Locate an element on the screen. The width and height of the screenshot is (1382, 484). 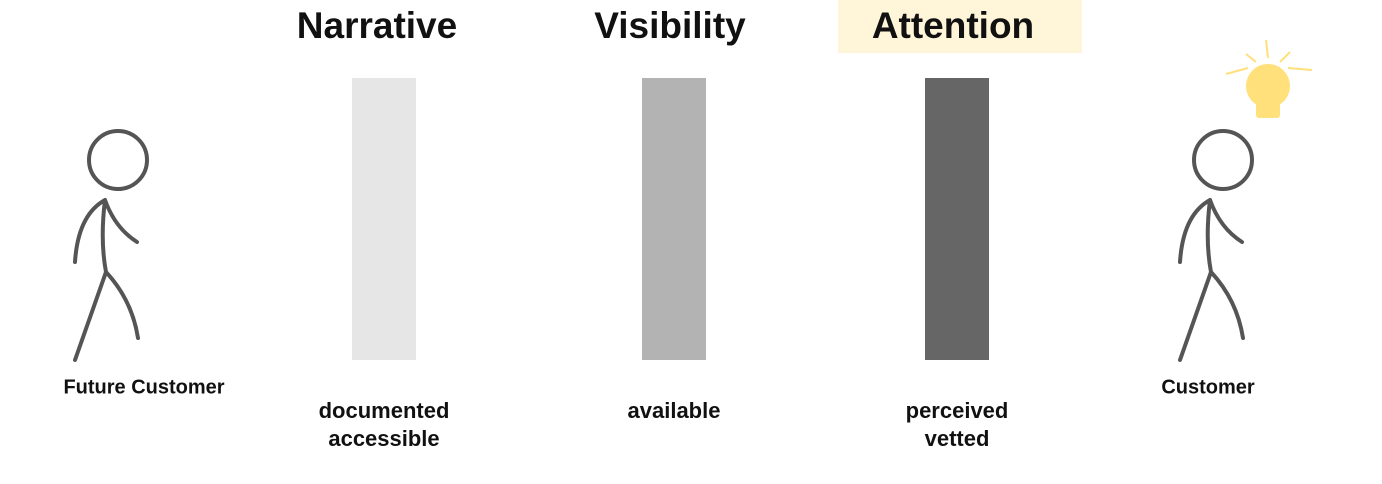
stage-description: documented is located at coordinates (384, 410).